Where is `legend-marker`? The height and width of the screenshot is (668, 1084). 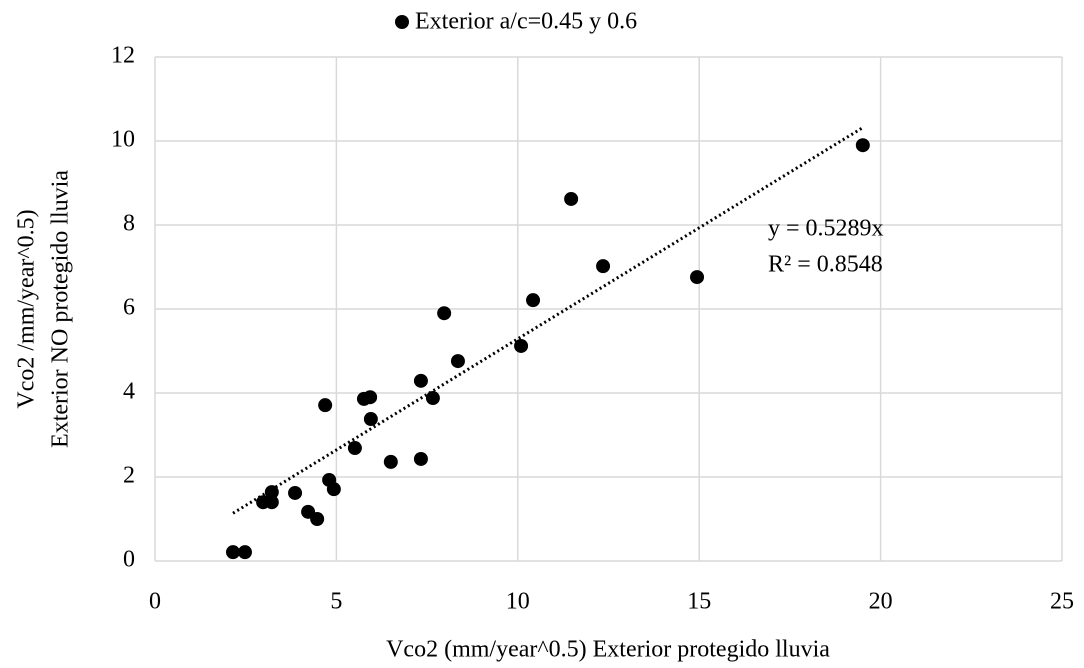 legend-marker is located at coordinates (402, 22).